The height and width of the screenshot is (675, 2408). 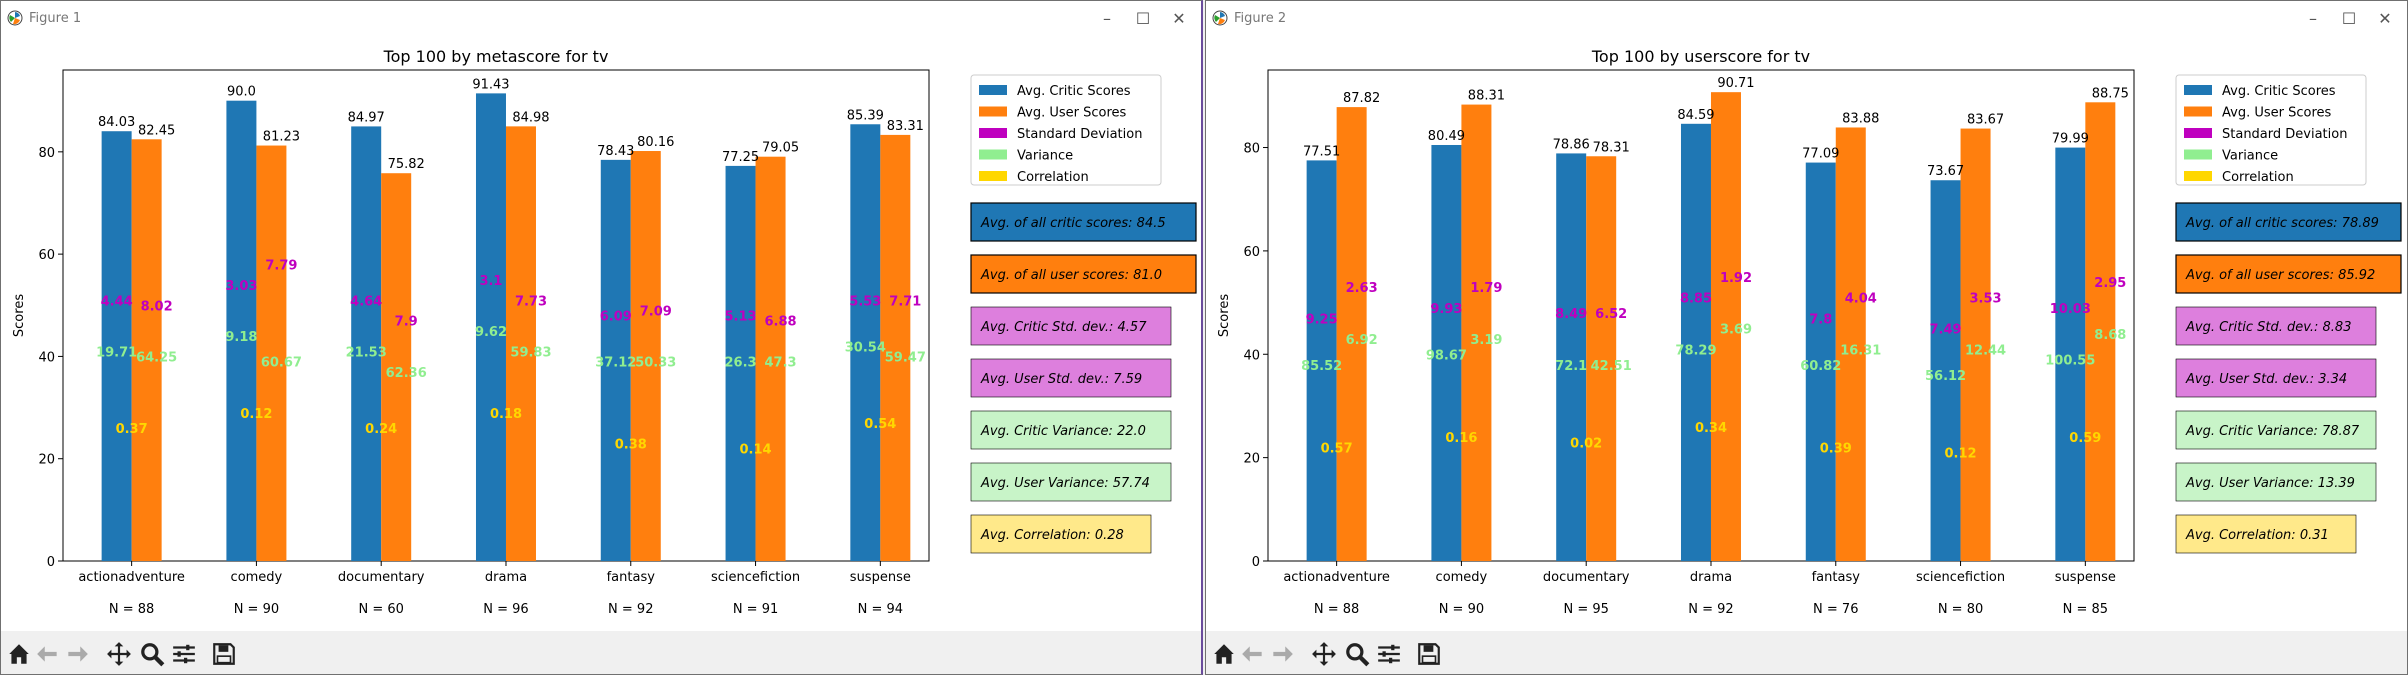 What do you see at coordinates (156, 130) in the screenshot?
I see `user-value-label: 82.45` at bounding box center [156, 130].